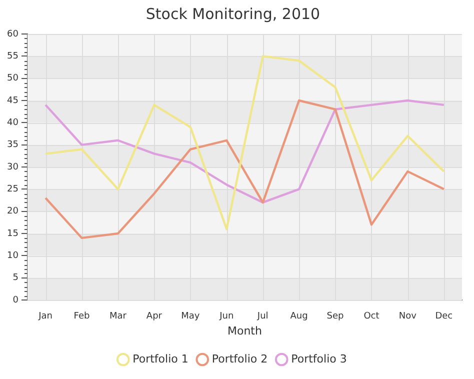  What do you see at coordinates (118, 317) in the screenshot?
I see `x-tick-label: Mar` at bounding box center [118, 317].